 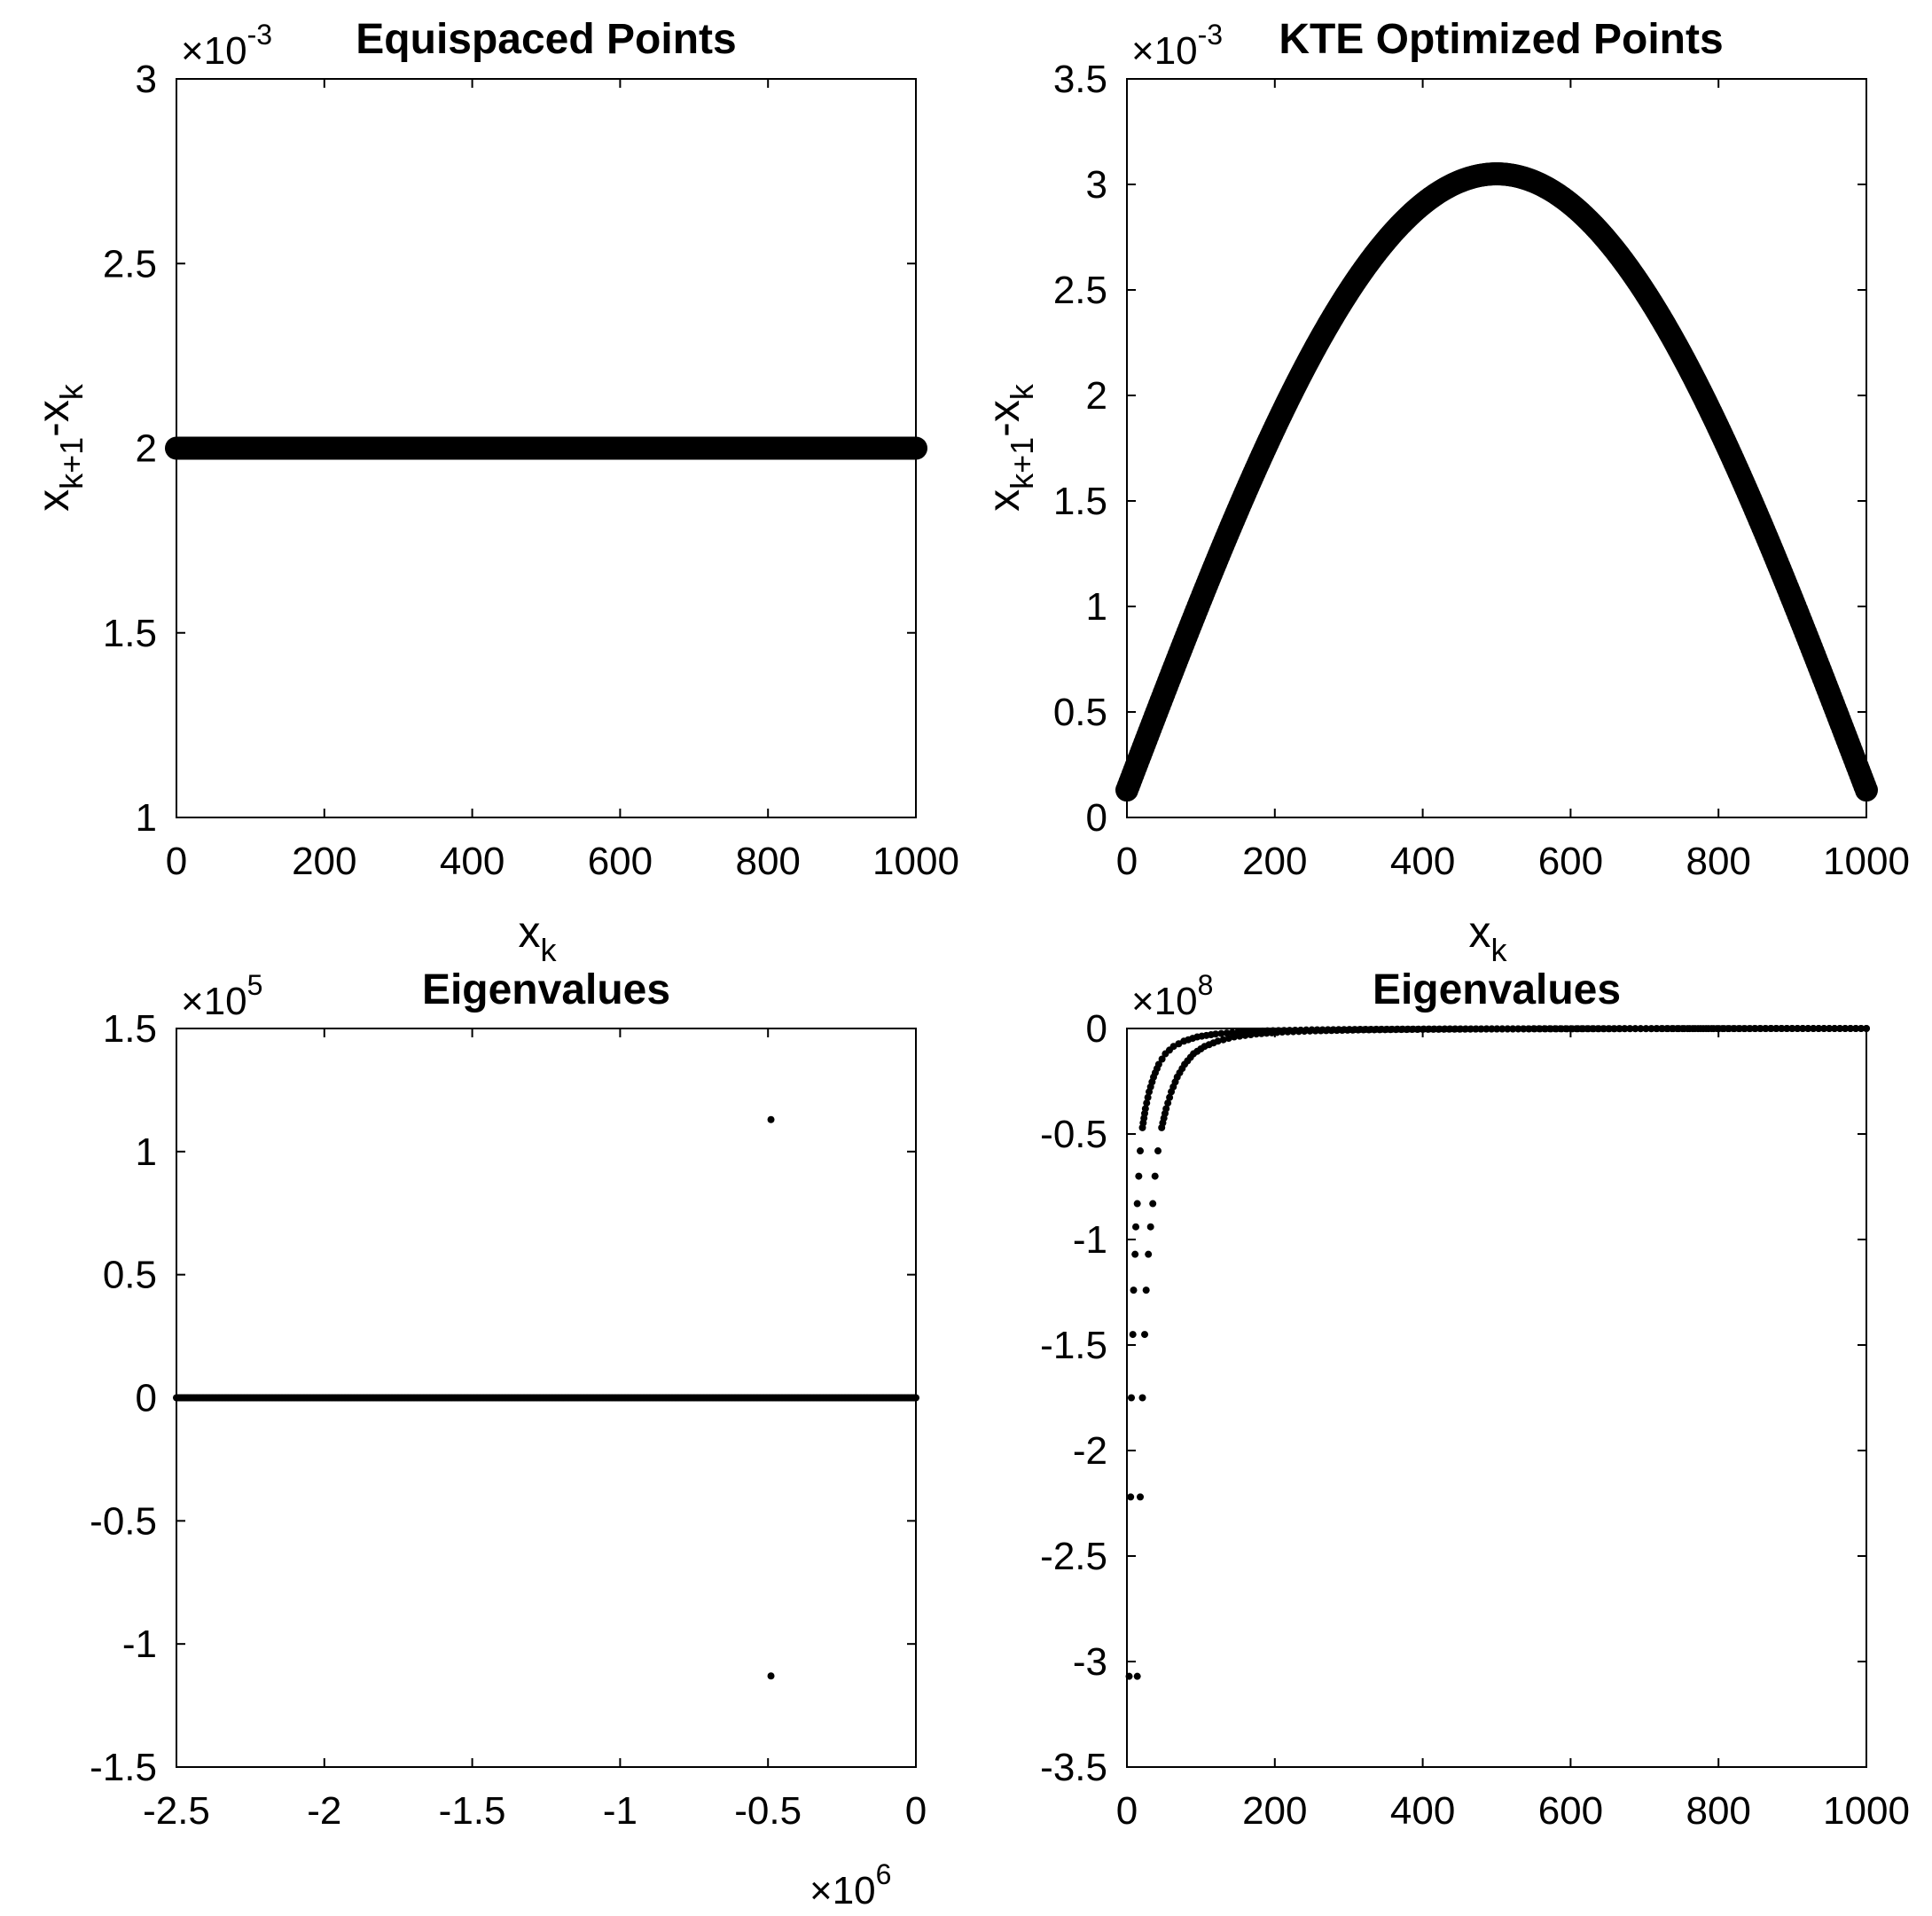 I want to click on x-multiplier-base: ×10, so click(x=843, y=1891).